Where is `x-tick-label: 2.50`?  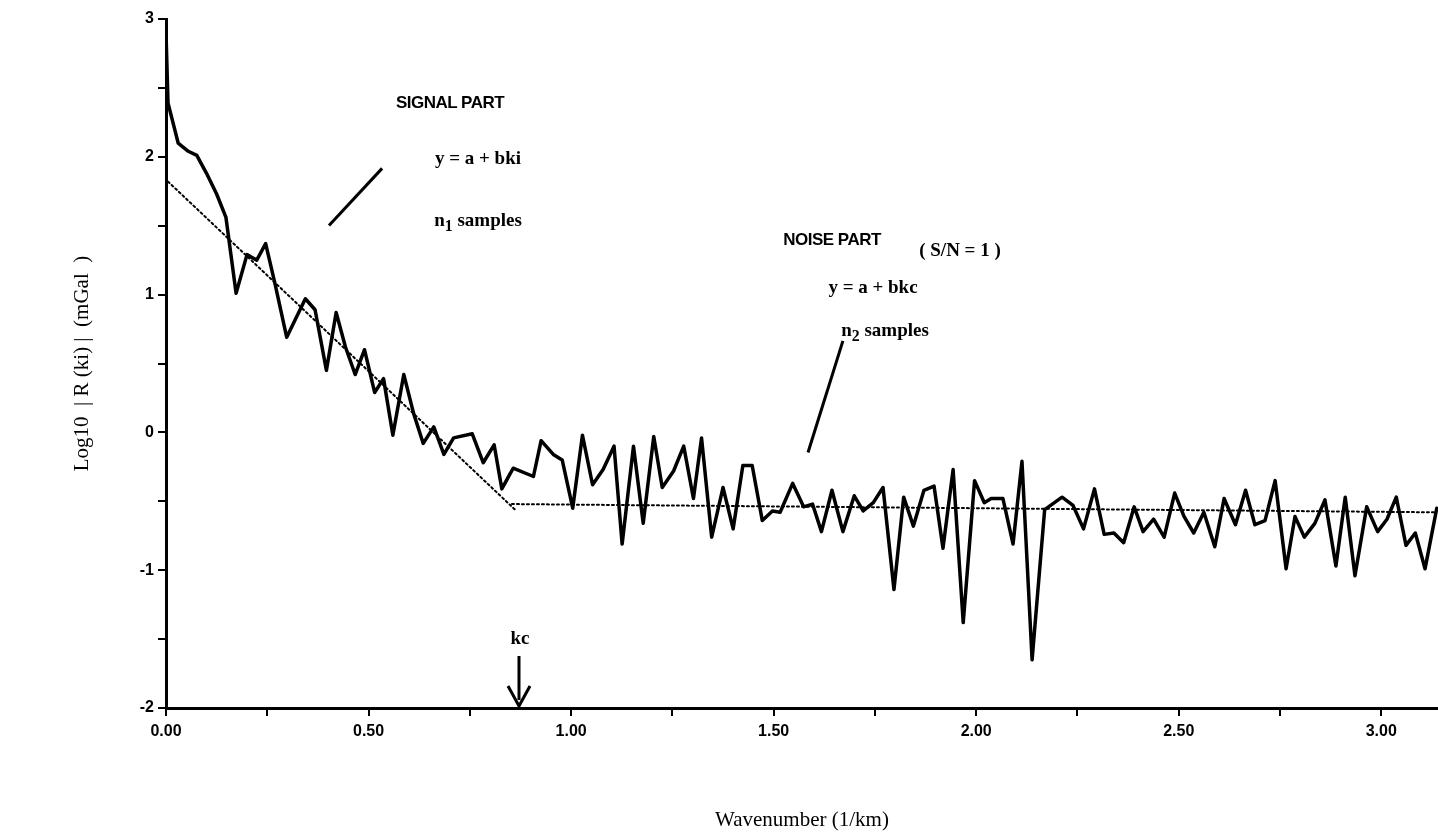 x-tick-label: 2.50 is located at coordinates (1179, 731).